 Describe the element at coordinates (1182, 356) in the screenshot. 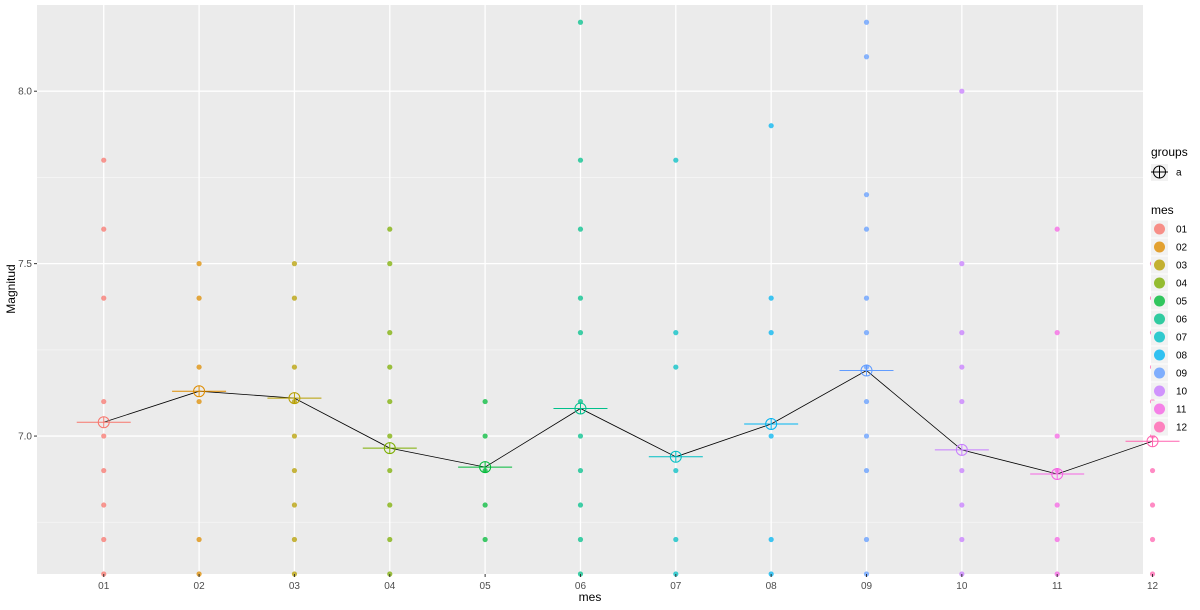

I see `legend-mes-label: 08` at that location.